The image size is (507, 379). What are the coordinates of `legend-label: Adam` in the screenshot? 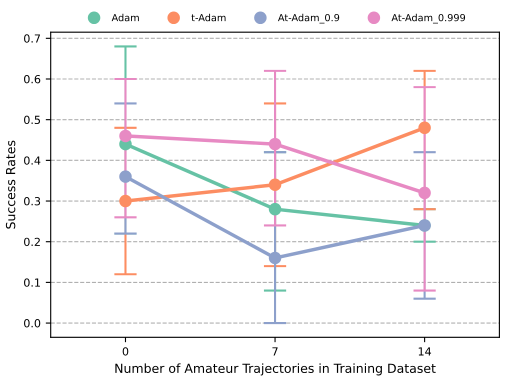 It's located at (125, 18).